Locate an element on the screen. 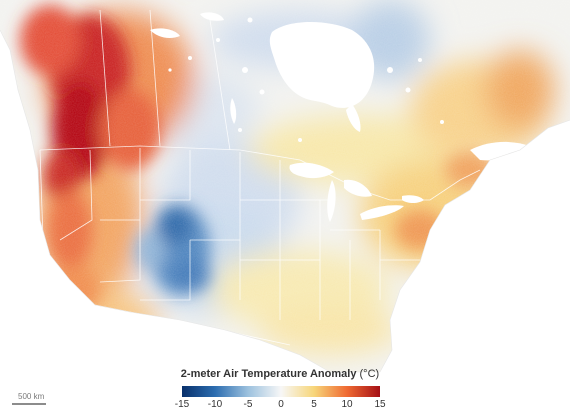  legend-tick-label: 5 is located at coordinates (314, 404).